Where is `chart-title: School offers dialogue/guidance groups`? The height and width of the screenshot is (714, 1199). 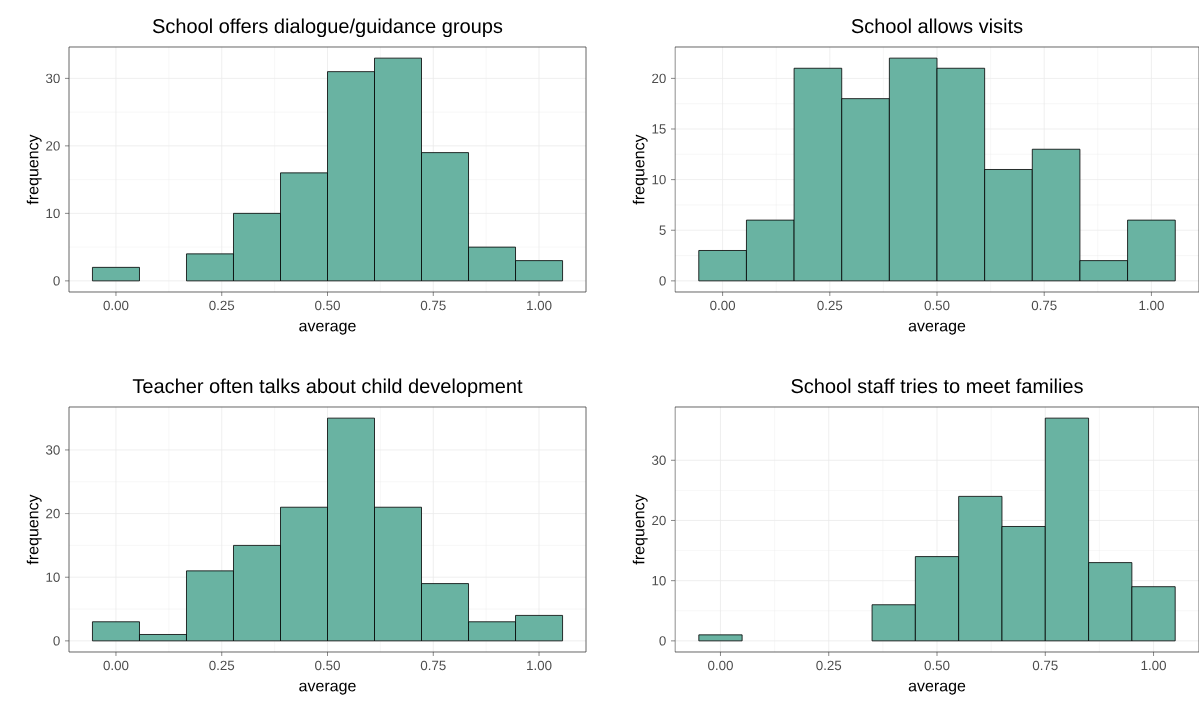 chart-title: School offers dialogue/guidance groups is located at coordinates (327, 28).